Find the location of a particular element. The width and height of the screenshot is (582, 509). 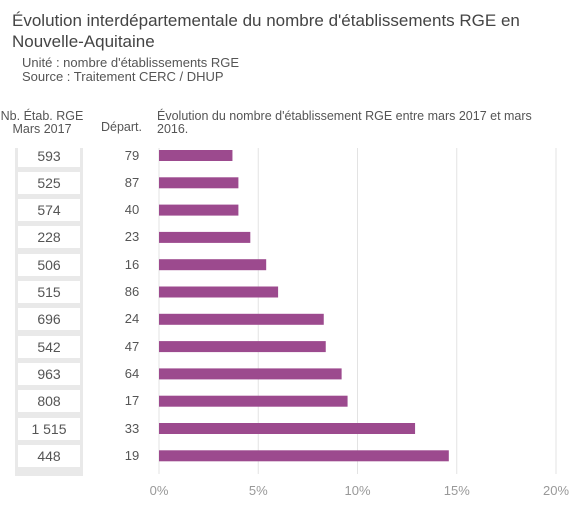

department-label: 86 is located at coordinates (132, 291).